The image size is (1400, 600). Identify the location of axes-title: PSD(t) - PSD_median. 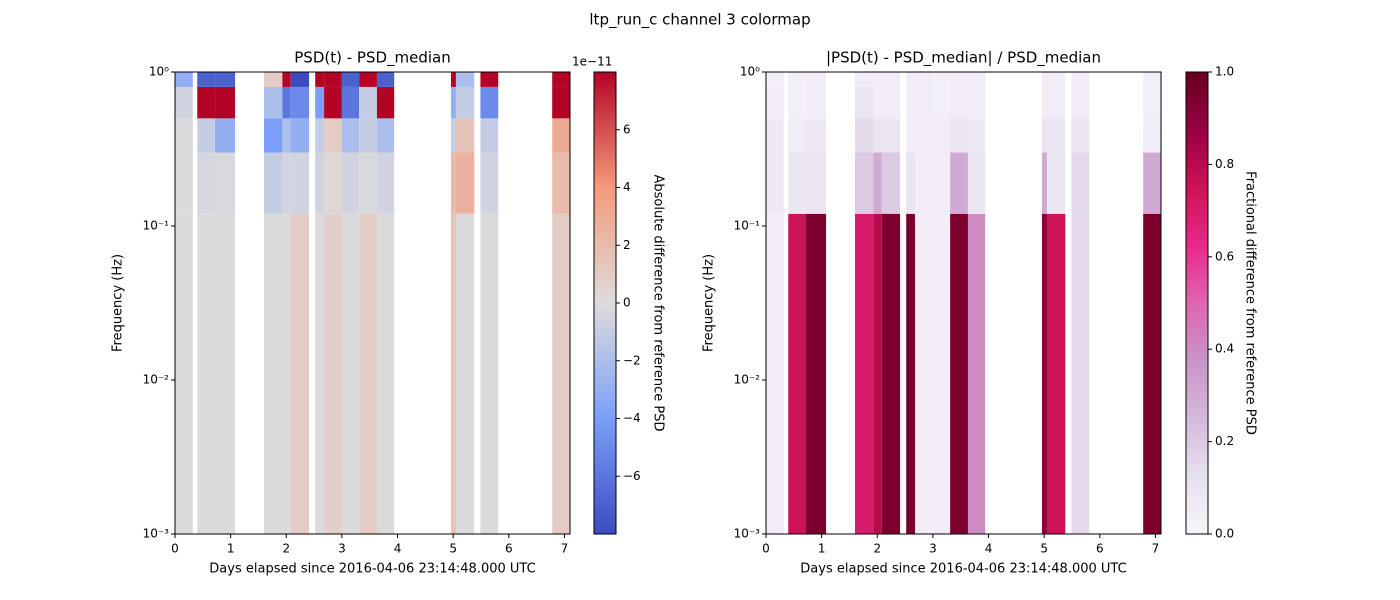
(372, 58).